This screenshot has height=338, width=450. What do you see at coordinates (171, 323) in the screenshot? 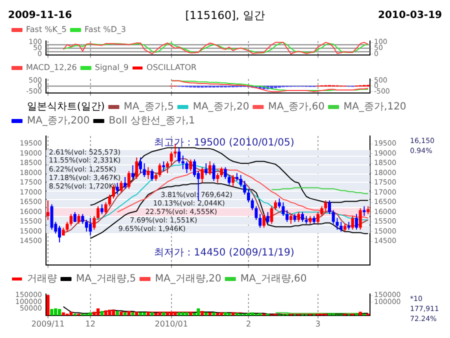
I see `x-tick-label: 2010/01` at bounding box center [171, 323].